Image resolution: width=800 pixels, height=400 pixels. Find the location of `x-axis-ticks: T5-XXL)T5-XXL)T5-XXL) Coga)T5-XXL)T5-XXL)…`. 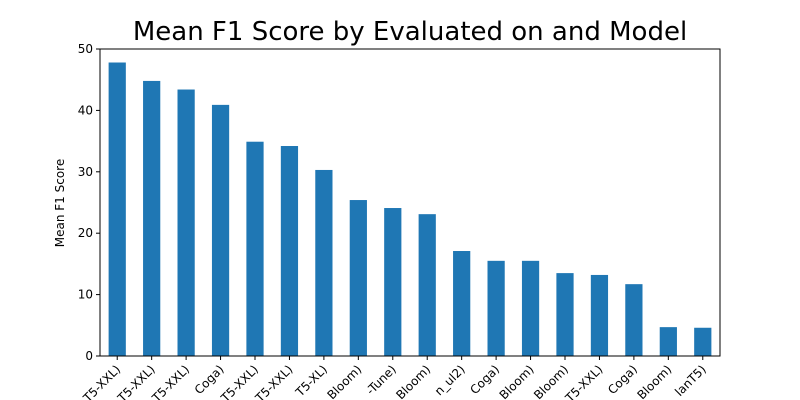

x-axis-ticks: T5-XXL)T5-XXL)T5-XXL) Coga)T5-XXL)T5-XXL)… is located at coordinates (394, 378).